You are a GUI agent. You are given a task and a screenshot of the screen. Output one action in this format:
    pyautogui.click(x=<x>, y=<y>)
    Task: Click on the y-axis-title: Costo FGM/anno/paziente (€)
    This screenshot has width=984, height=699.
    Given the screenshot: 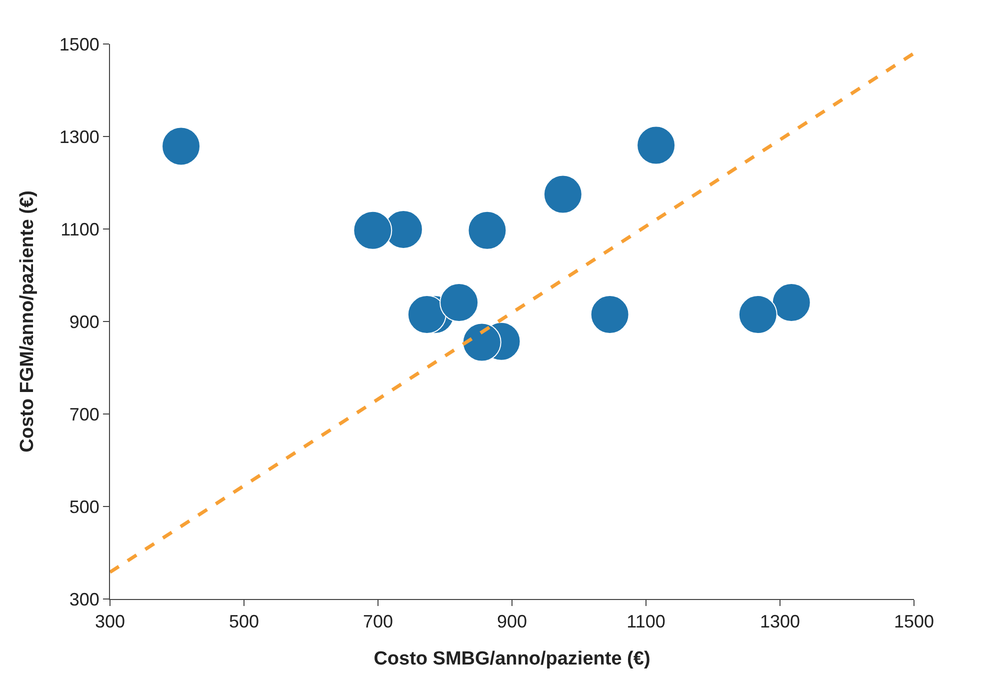 What is the action you would take?
    pyautogui.click(x=27, y=321)
    